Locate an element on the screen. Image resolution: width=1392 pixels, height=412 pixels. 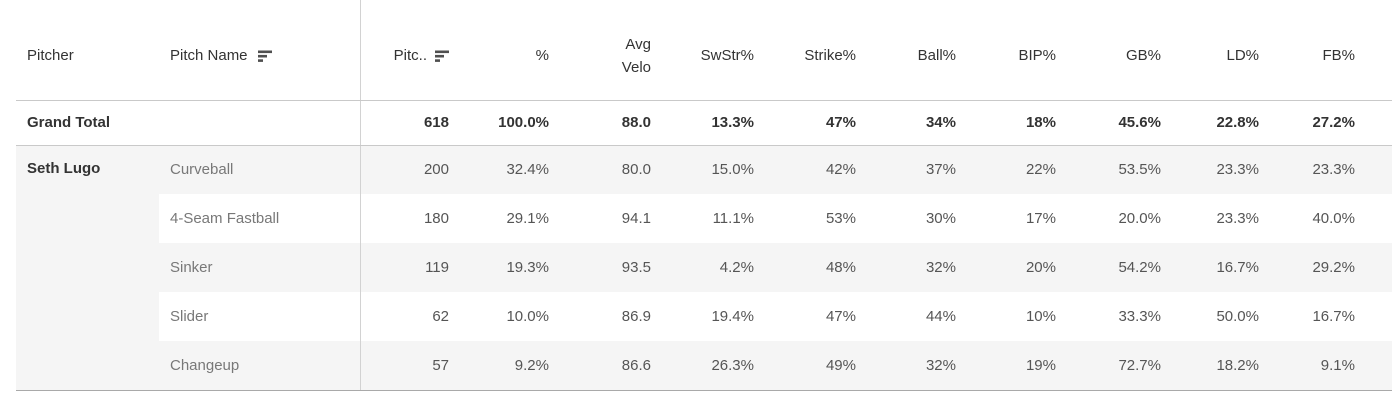
cell-gb: 54.2% is located at coordinates (1119, 267).